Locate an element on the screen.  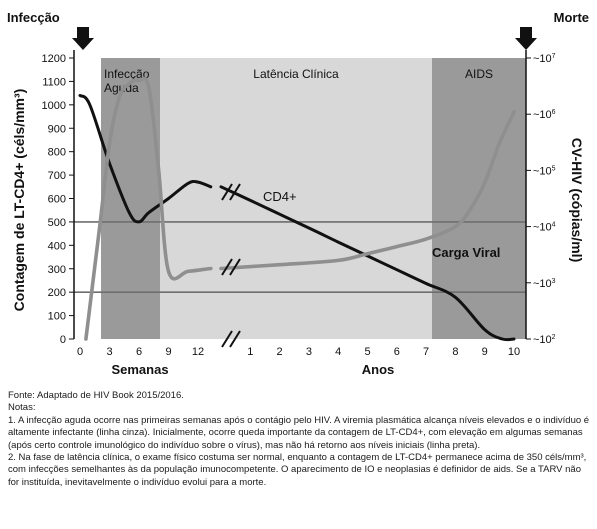
left-tick-label-600: 600 is located at coordinates (57, 200).